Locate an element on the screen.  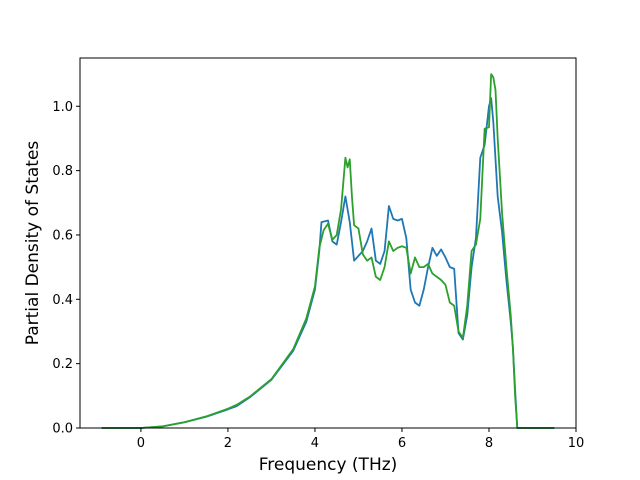
y-tick-label: 1.0 is located at coordinates (62, 107).